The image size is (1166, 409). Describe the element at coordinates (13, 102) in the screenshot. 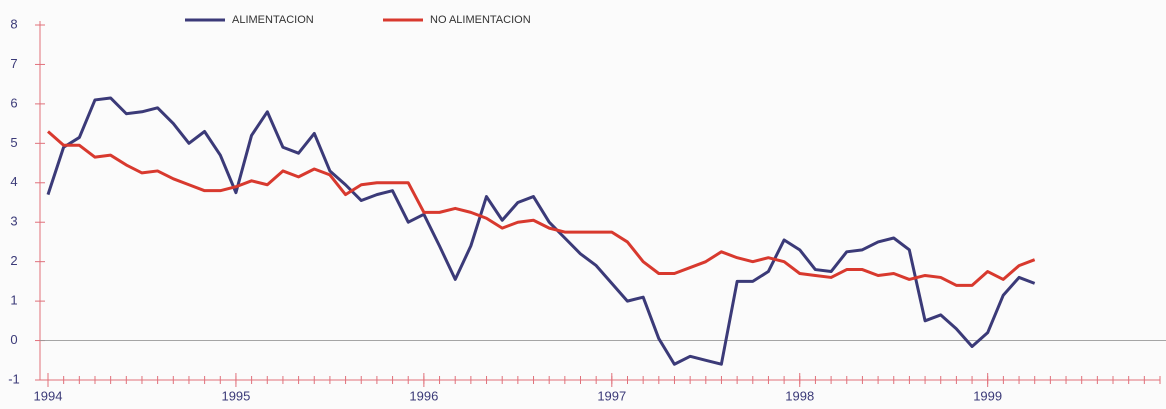

I see `y-tick-label: 6` at that location.